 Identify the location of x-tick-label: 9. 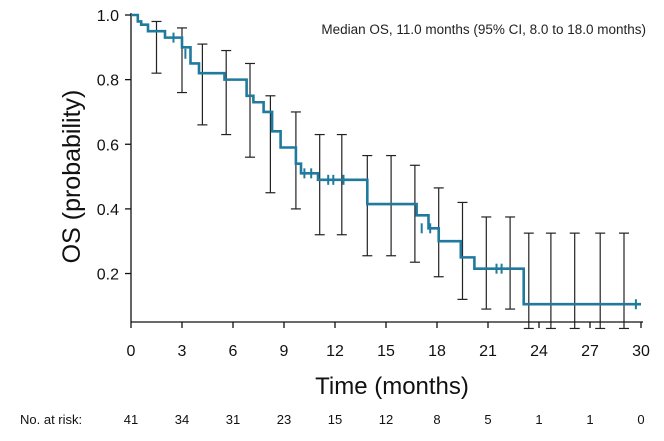
(284, 351).